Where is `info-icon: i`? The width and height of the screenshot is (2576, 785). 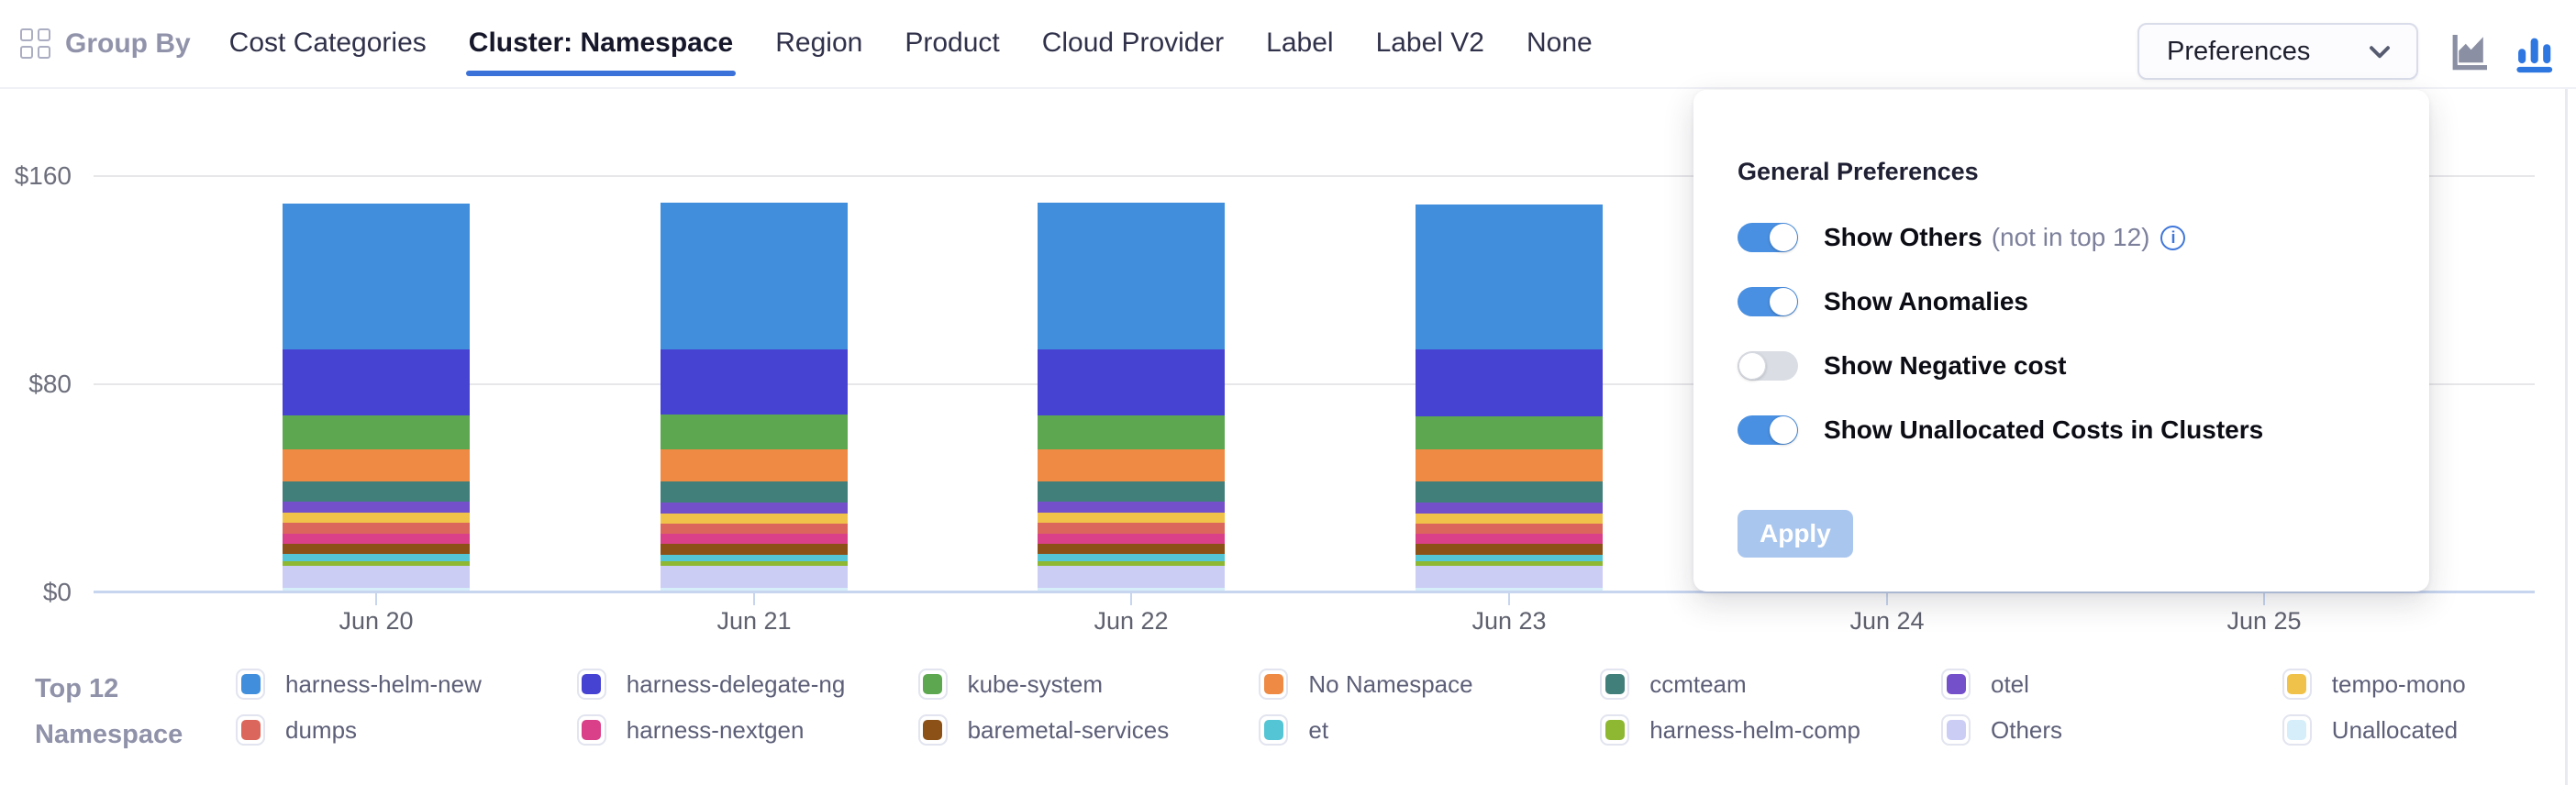
info-icon: i is located at coordinates (2173, 237).